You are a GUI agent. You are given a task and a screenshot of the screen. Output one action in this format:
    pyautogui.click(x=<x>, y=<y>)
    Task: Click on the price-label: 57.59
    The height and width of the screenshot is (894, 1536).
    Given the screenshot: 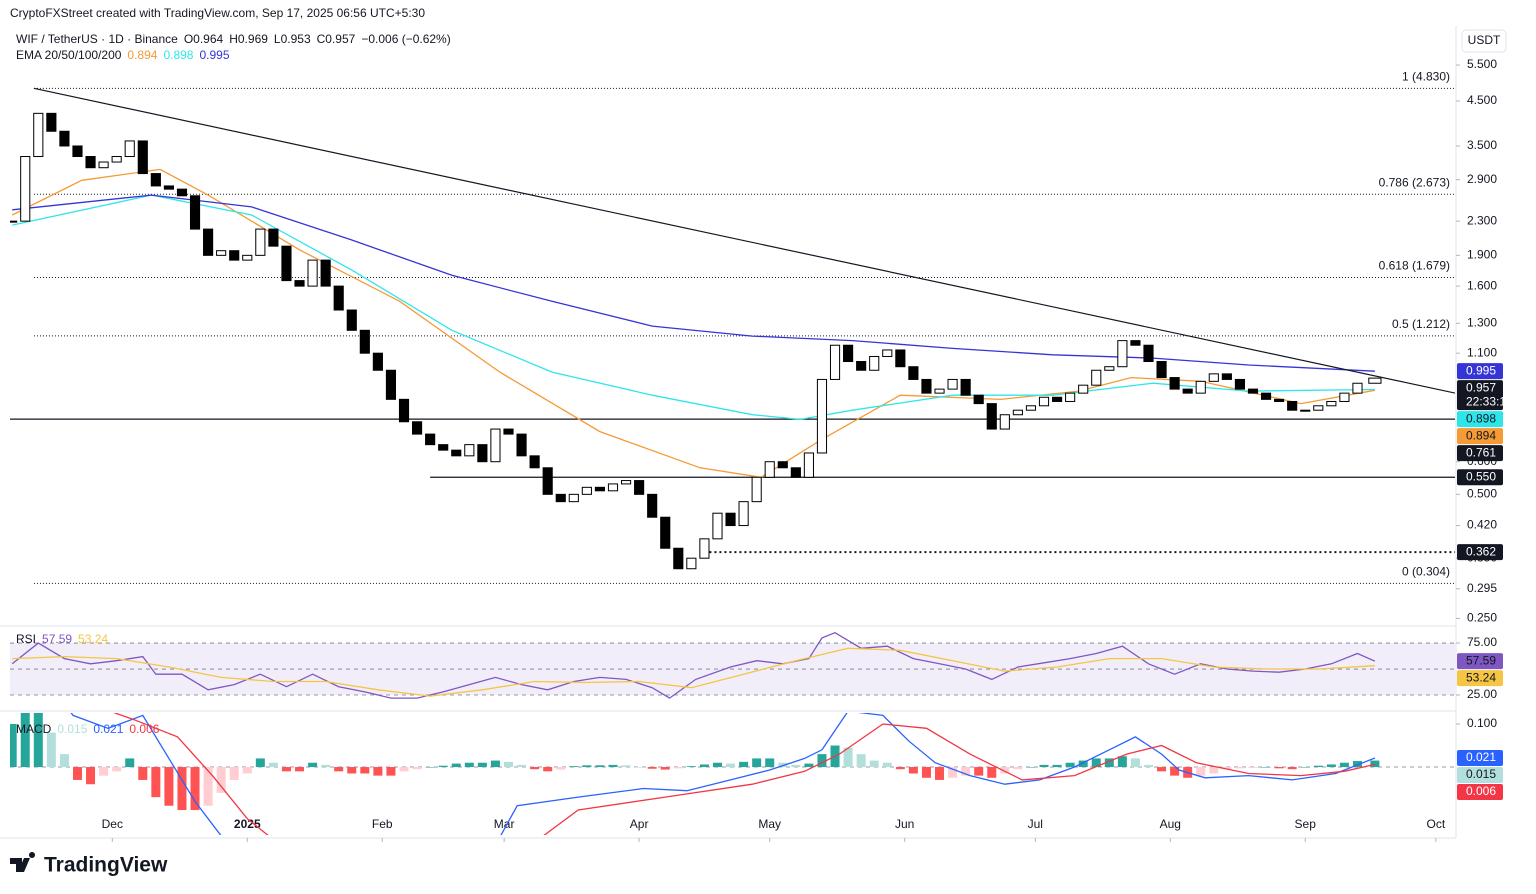 What is the action you would take?
    pyautogui.click(x=1481, y=660)
    